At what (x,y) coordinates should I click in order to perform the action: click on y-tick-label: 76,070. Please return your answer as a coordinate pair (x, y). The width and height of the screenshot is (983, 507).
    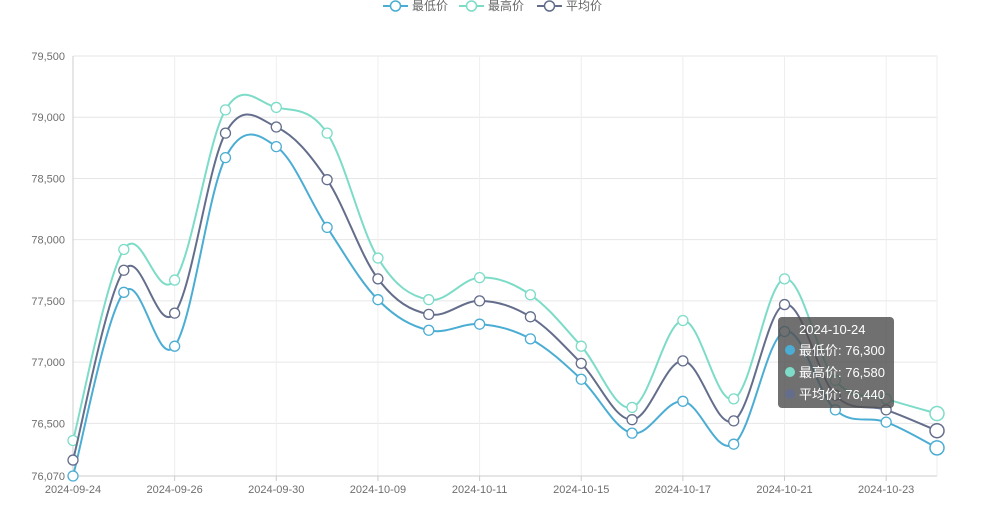
    Looking at the image, I should click on (48, 477).